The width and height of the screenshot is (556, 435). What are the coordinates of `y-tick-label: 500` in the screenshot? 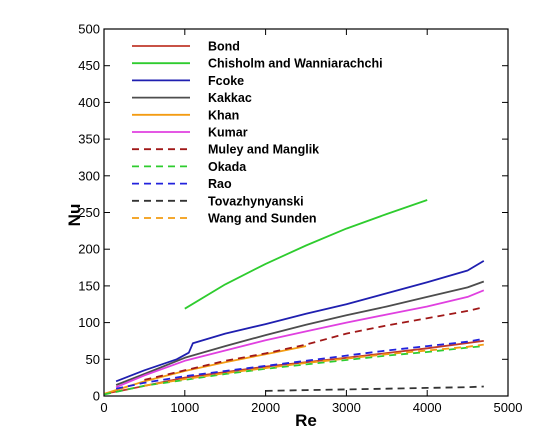 It's located at (89, 29).